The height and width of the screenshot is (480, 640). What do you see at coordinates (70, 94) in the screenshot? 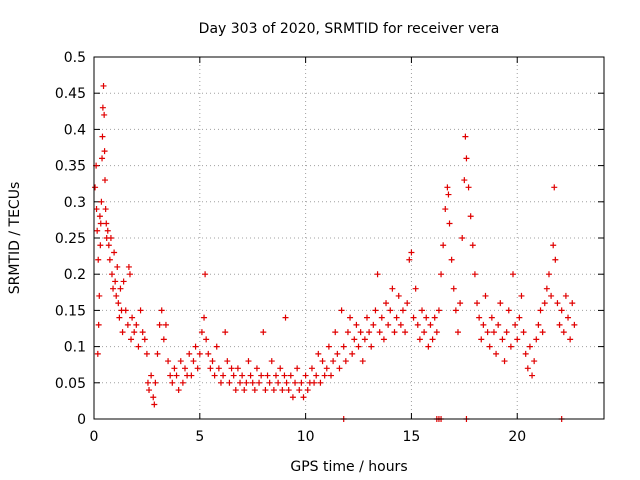
I see `y-tick-label: 0.45` at bounding box center [70, 94].